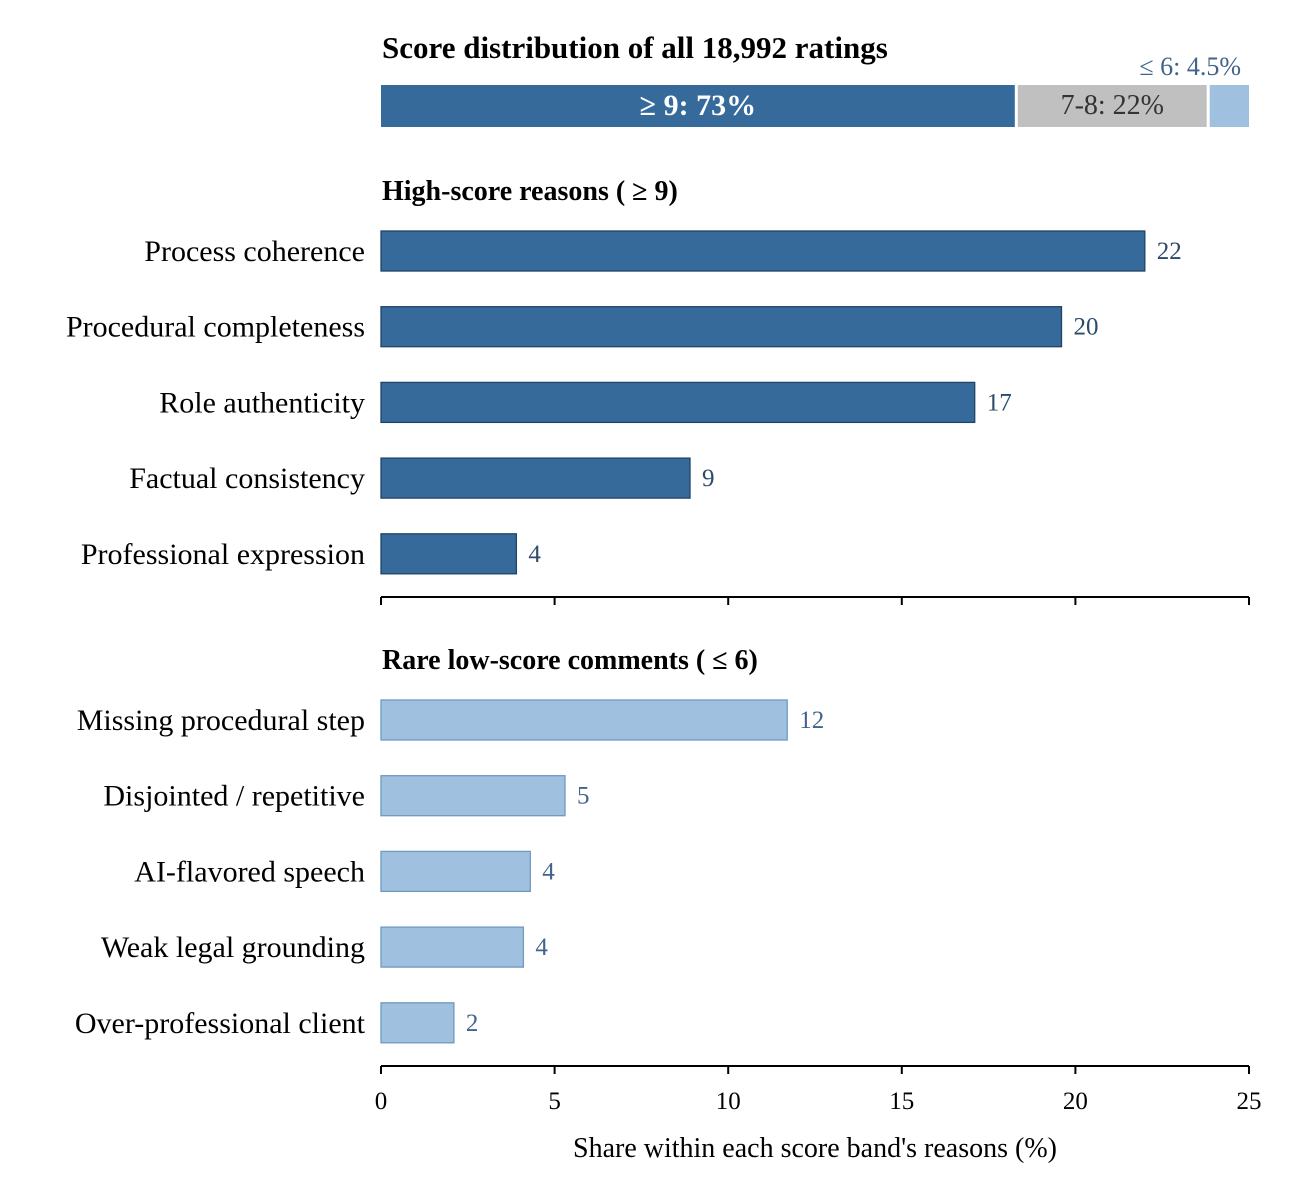 This screenshot has width=1296, height=1196. Describe the element at coordinates (247, 478) in the screenshot. I see `high-score-category-label-4: Factual consistency` at that location.